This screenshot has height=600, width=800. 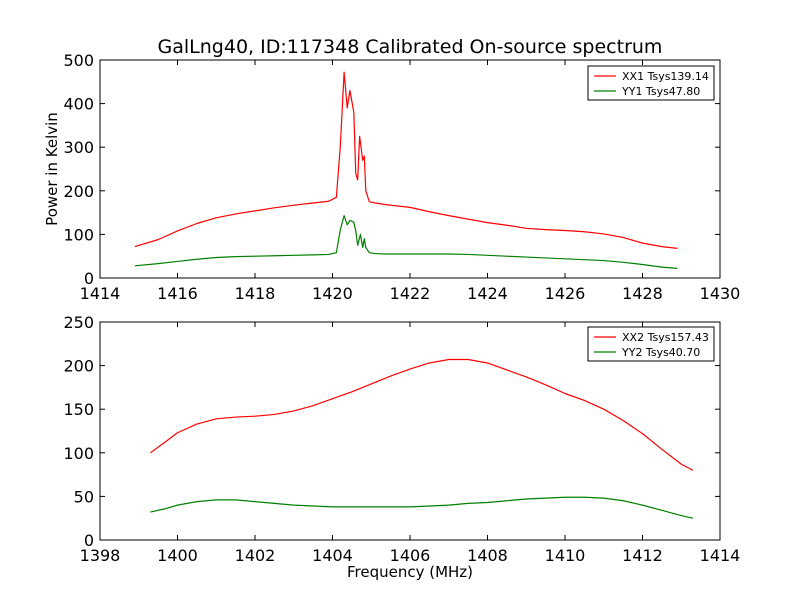 What do you see at coordinates (332, 555) in the screenshot?
I see `x-tick-label-1-3: 1404` at bounding box center [332, 555].